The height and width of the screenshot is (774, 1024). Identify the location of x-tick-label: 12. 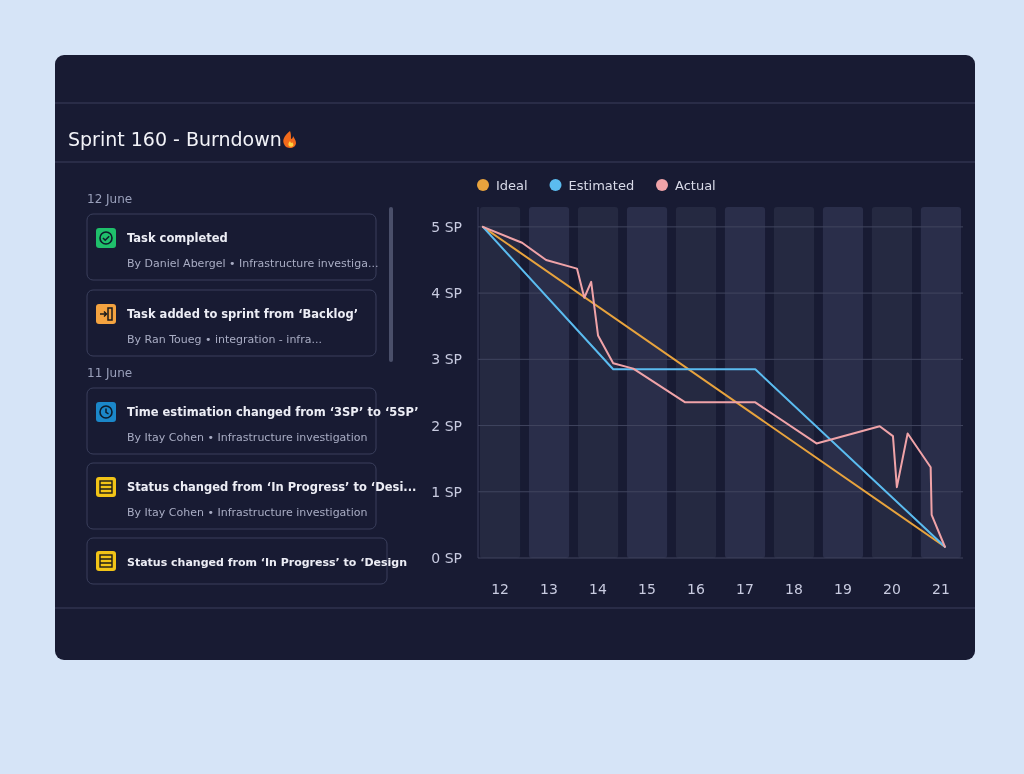
(500, 589).